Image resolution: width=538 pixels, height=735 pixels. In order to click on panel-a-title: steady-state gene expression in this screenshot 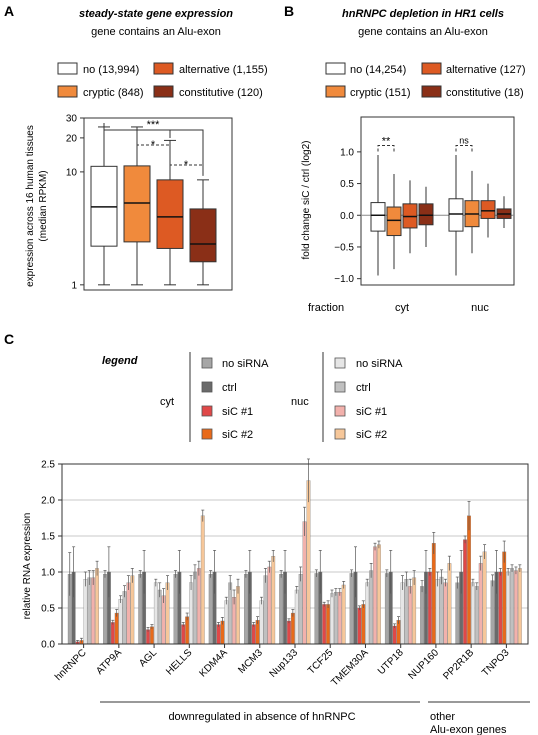, I will do `click(156, 14)`.